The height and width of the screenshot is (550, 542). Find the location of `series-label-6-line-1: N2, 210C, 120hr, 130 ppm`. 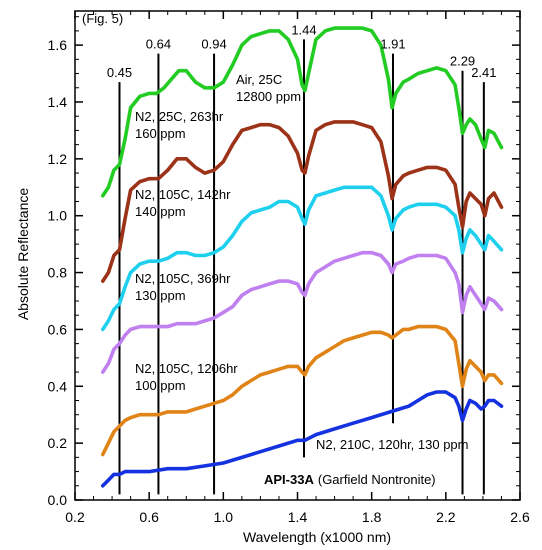

series-label-6-line-1: N2, 210C, 120hr, 130 ppm is located at coordinates (392, 444).